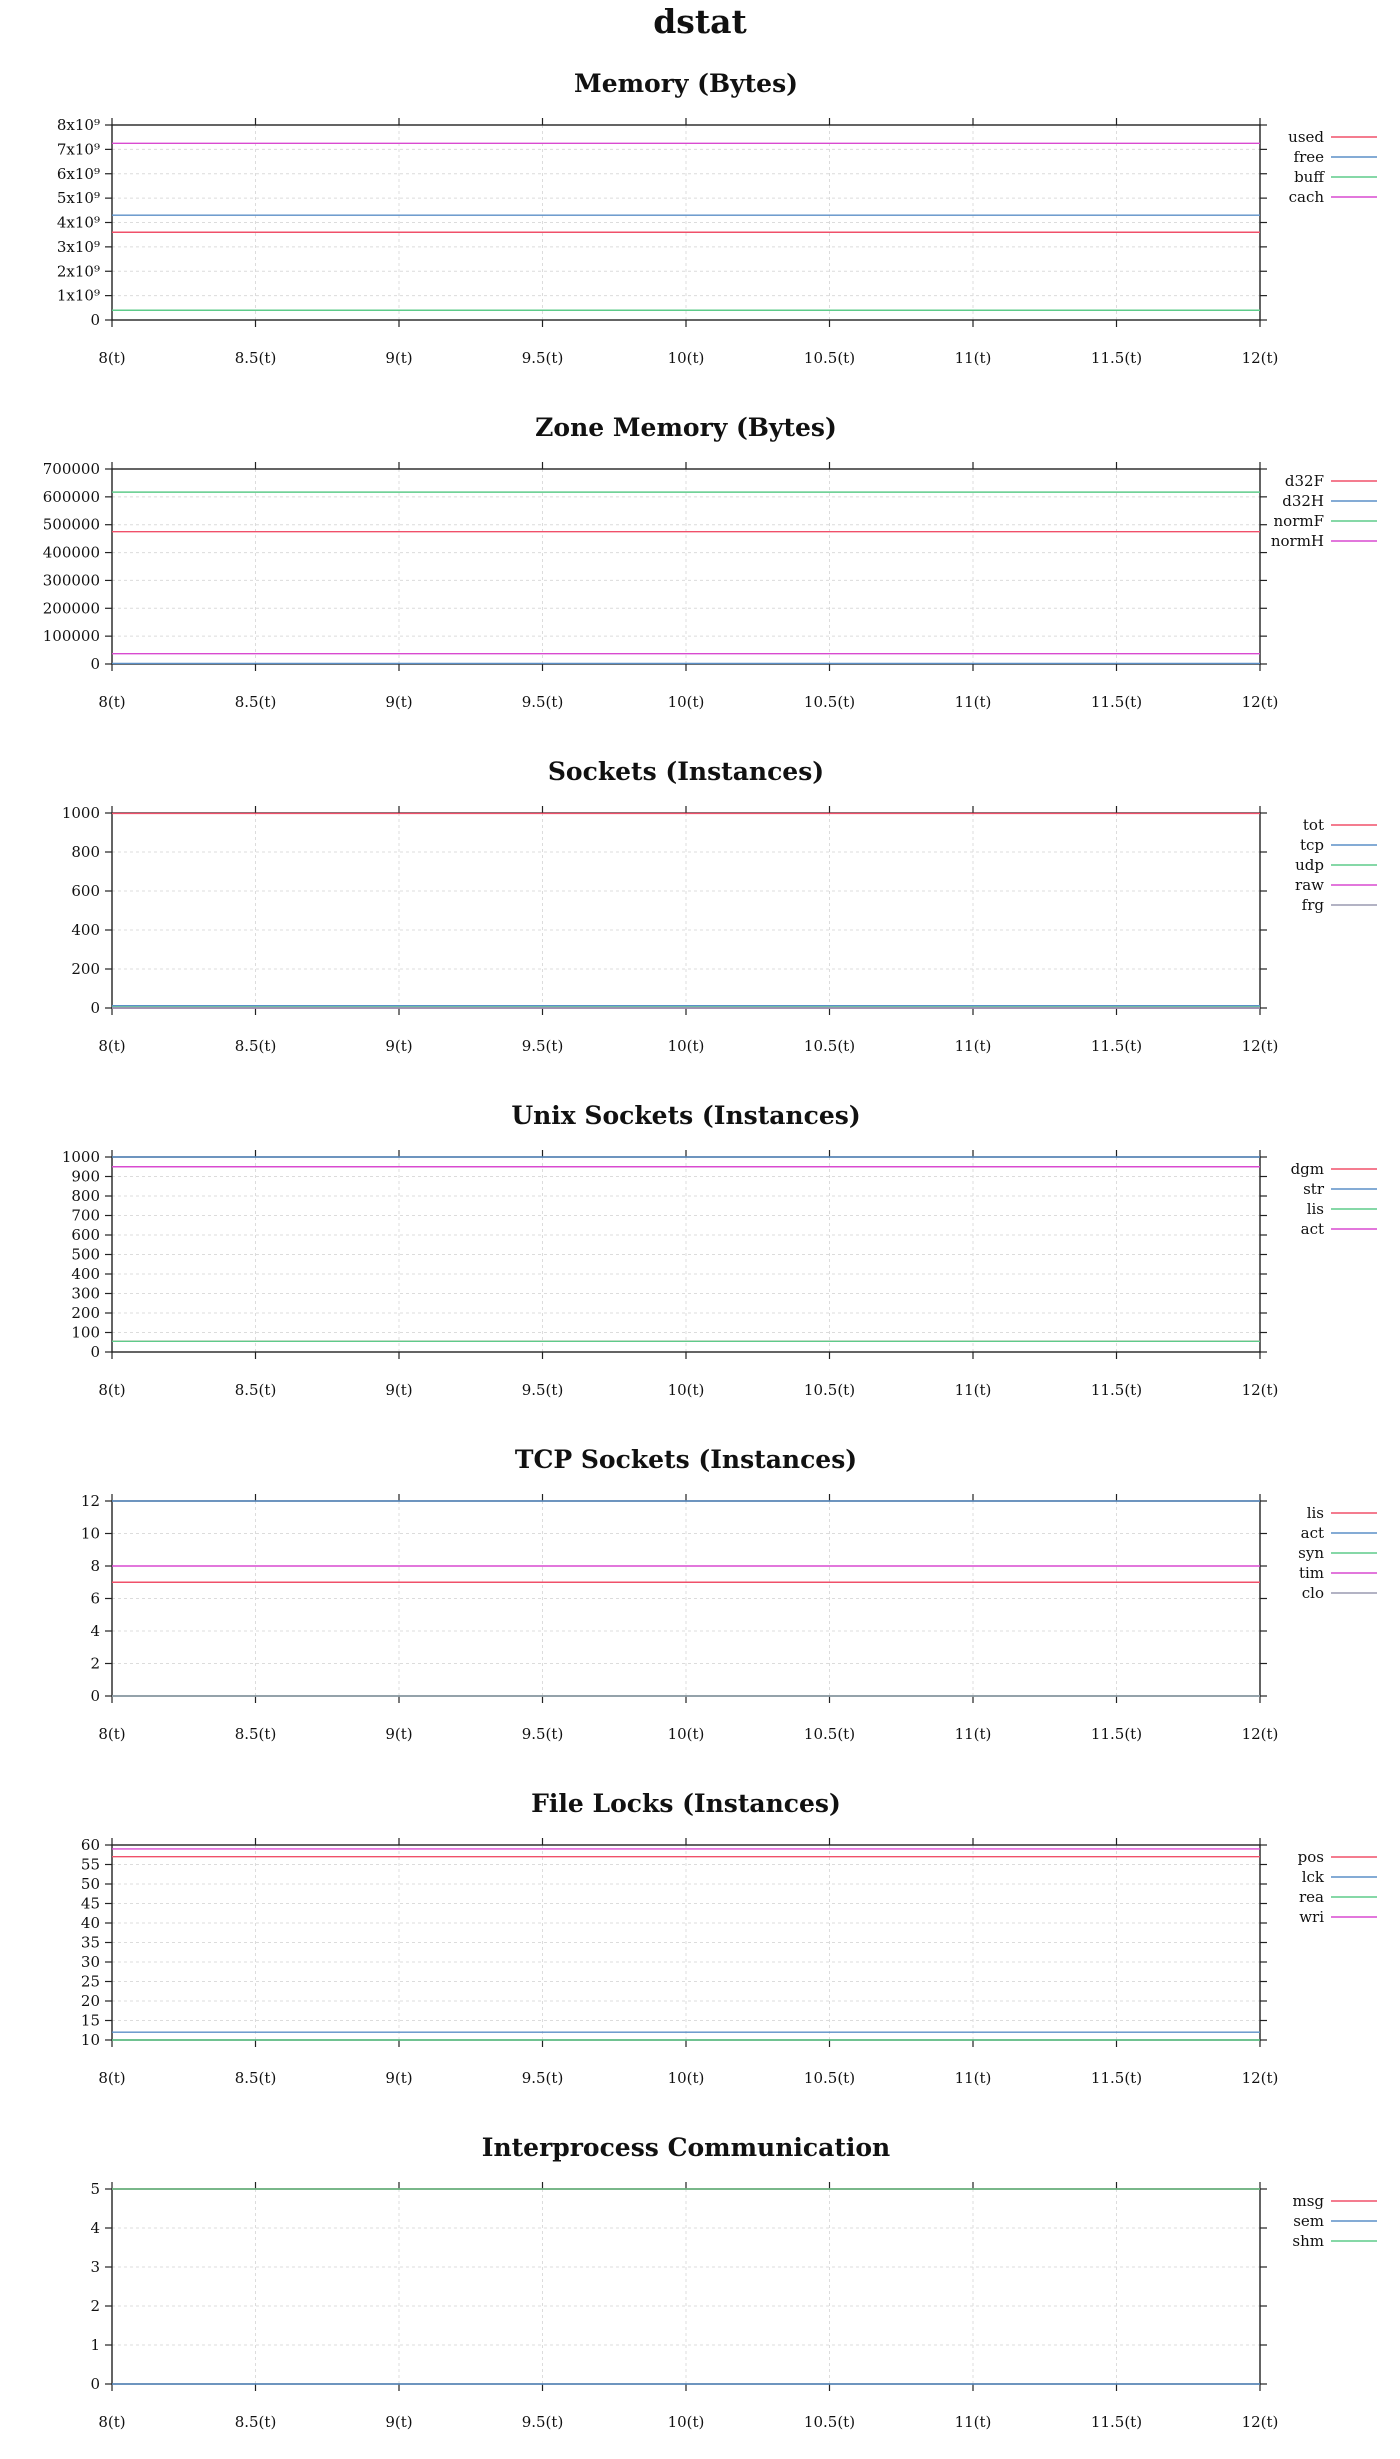 This screenshot has width=1400, height=2459. What do you see at coordinates (85, 1294) in the screenshot?
I see `y-tick-label: 300` at bounding box center [85, 1294].